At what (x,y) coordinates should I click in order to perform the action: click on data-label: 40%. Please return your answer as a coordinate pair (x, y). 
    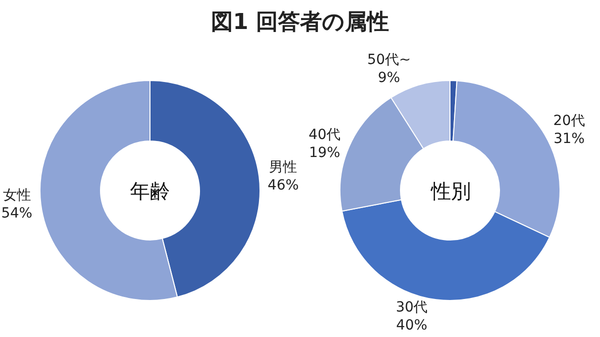
    Looking at the image, I should click on (412, 326).